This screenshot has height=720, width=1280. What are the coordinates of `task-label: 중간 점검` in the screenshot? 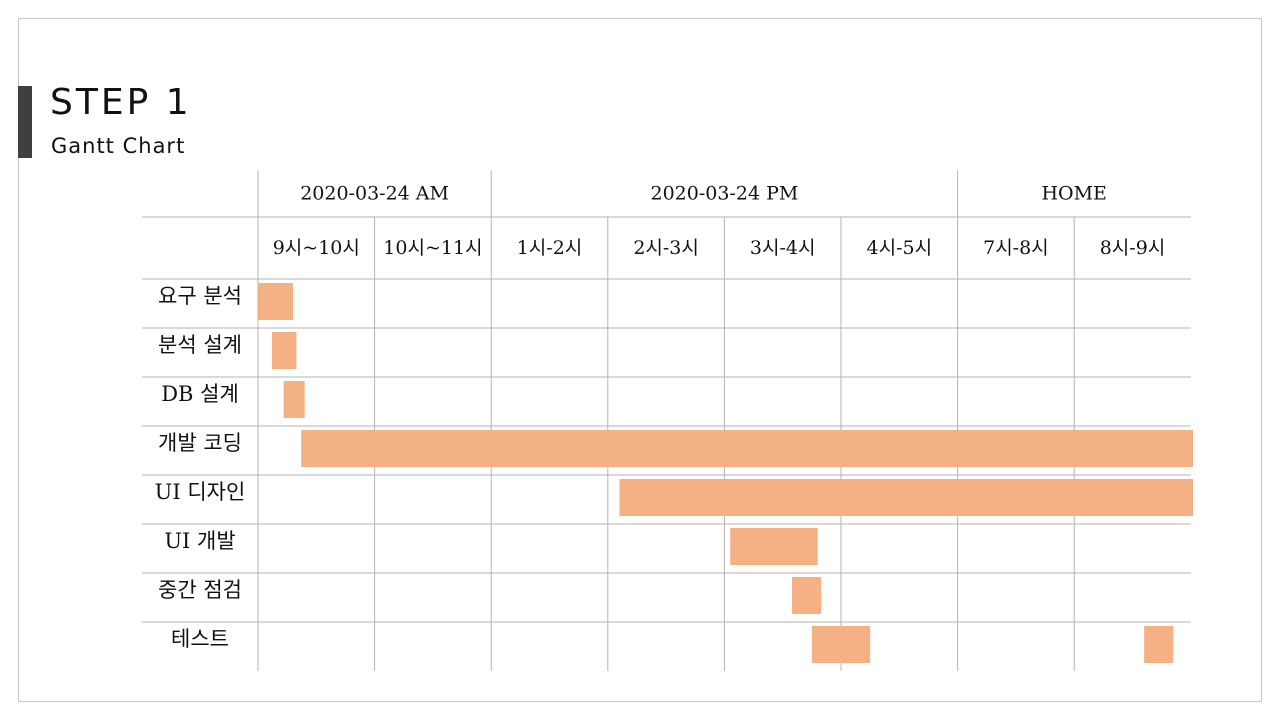 It's located at (200, 590).